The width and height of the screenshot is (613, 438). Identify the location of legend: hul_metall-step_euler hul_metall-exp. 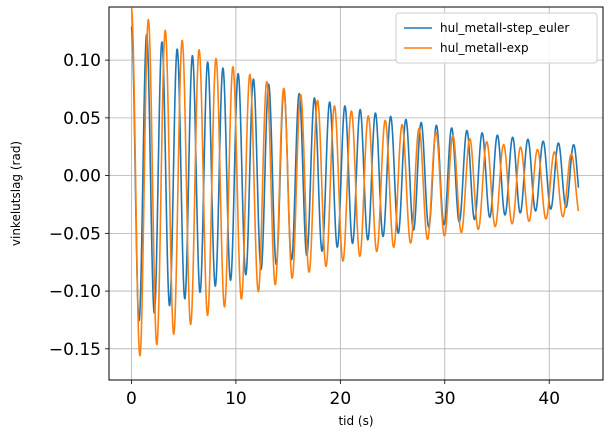
(496, 38).